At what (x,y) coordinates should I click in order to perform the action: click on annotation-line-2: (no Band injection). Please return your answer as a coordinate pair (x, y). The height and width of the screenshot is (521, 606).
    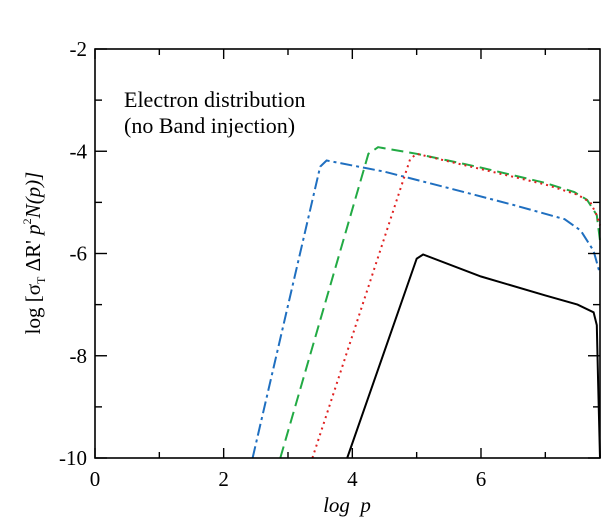
    Looking at the image, I should click on (209, 125).